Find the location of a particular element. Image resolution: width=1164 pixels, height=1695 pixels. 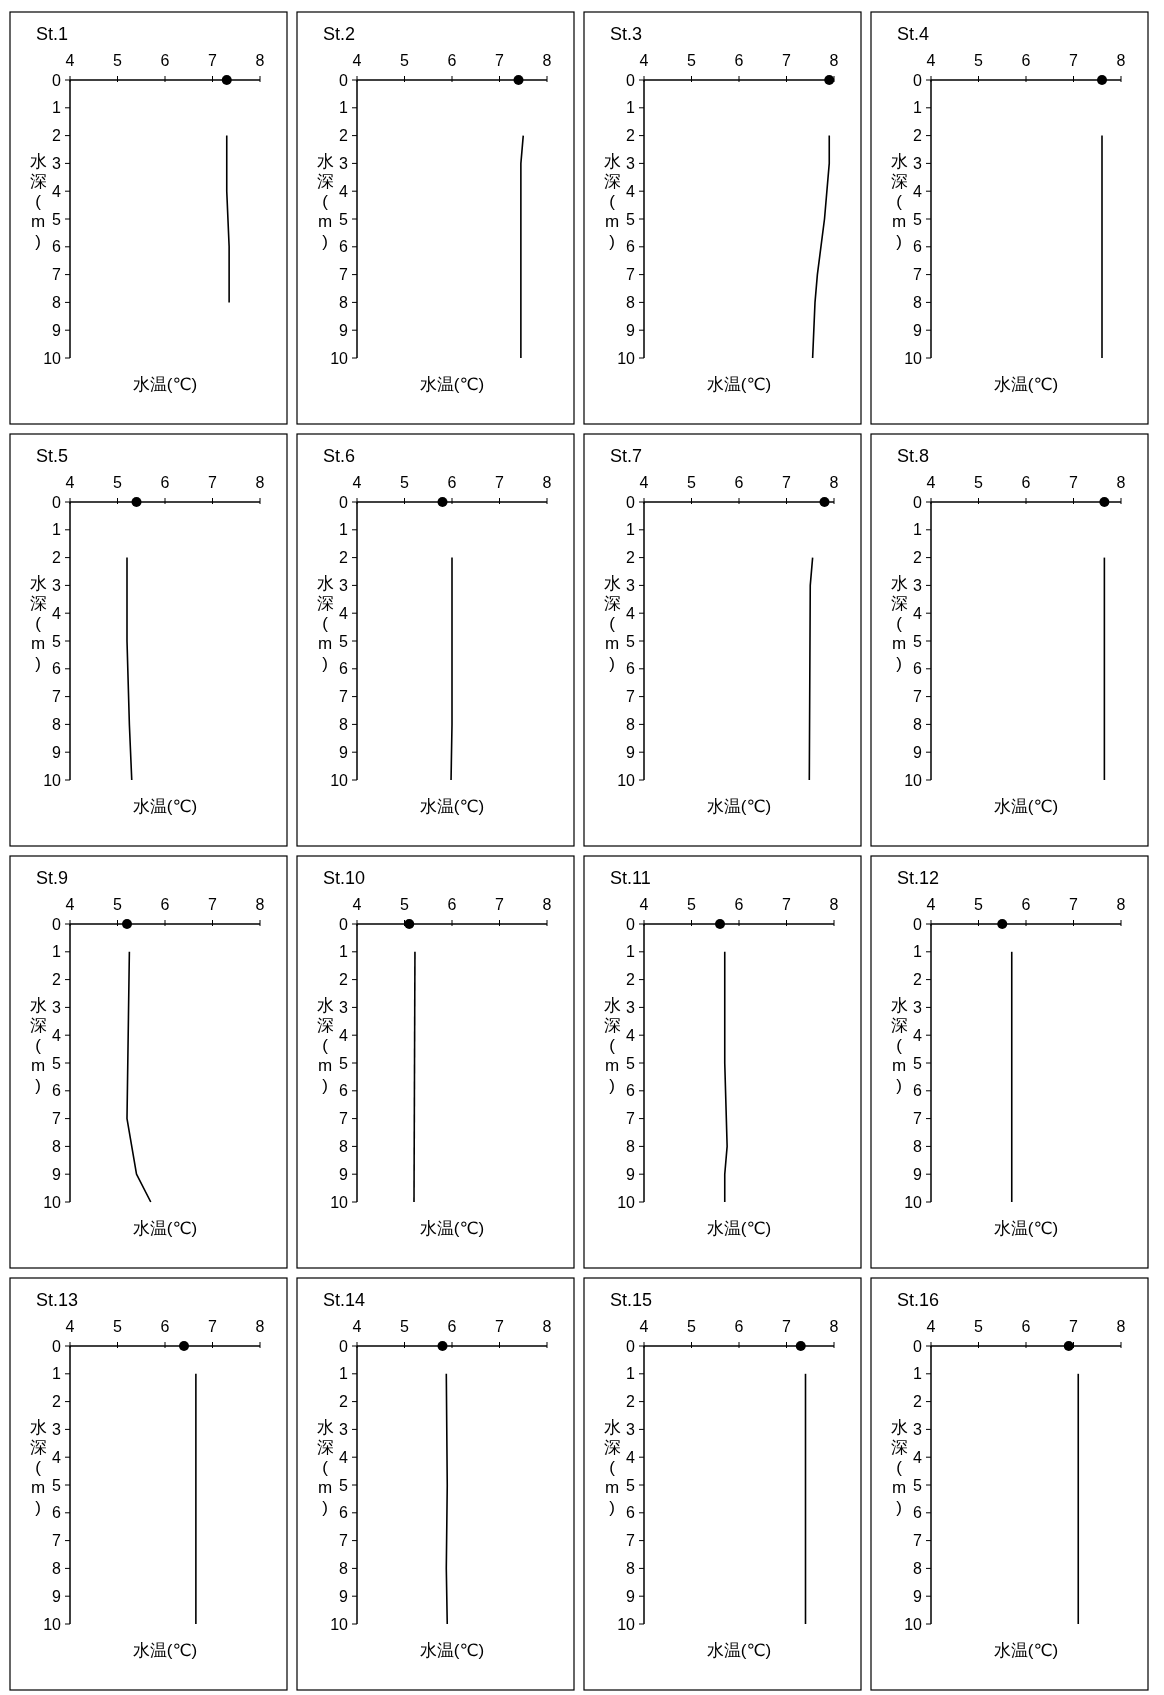

chart-title: St.4 is located at coordinates (913, 34).